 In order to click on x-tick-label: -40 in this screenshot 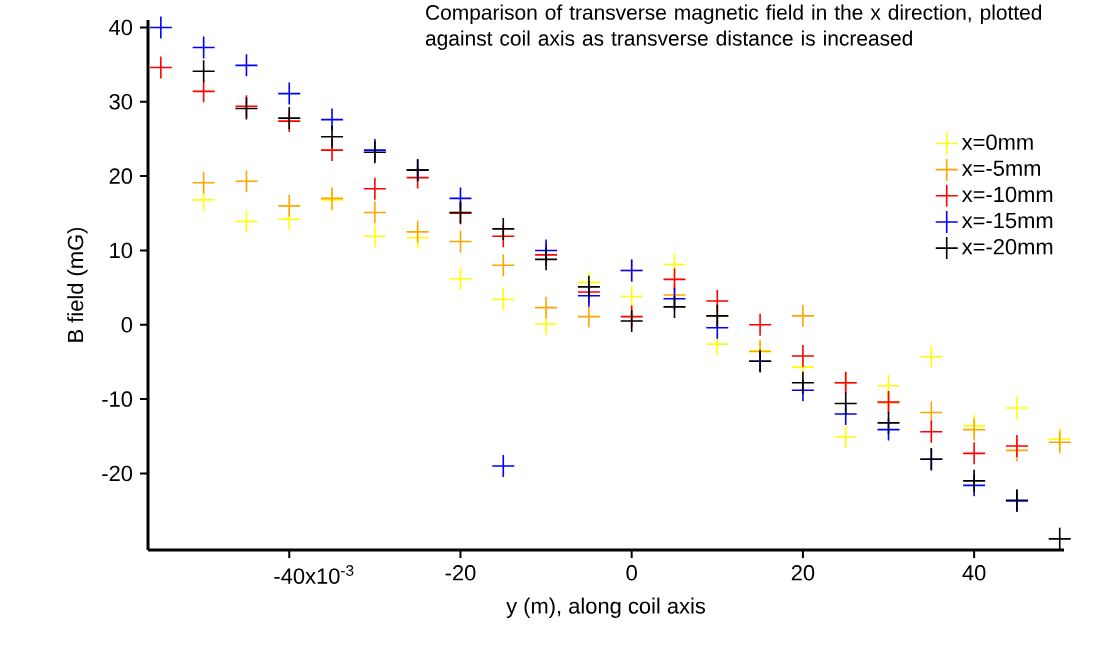, I will do `click(289, 576)`.